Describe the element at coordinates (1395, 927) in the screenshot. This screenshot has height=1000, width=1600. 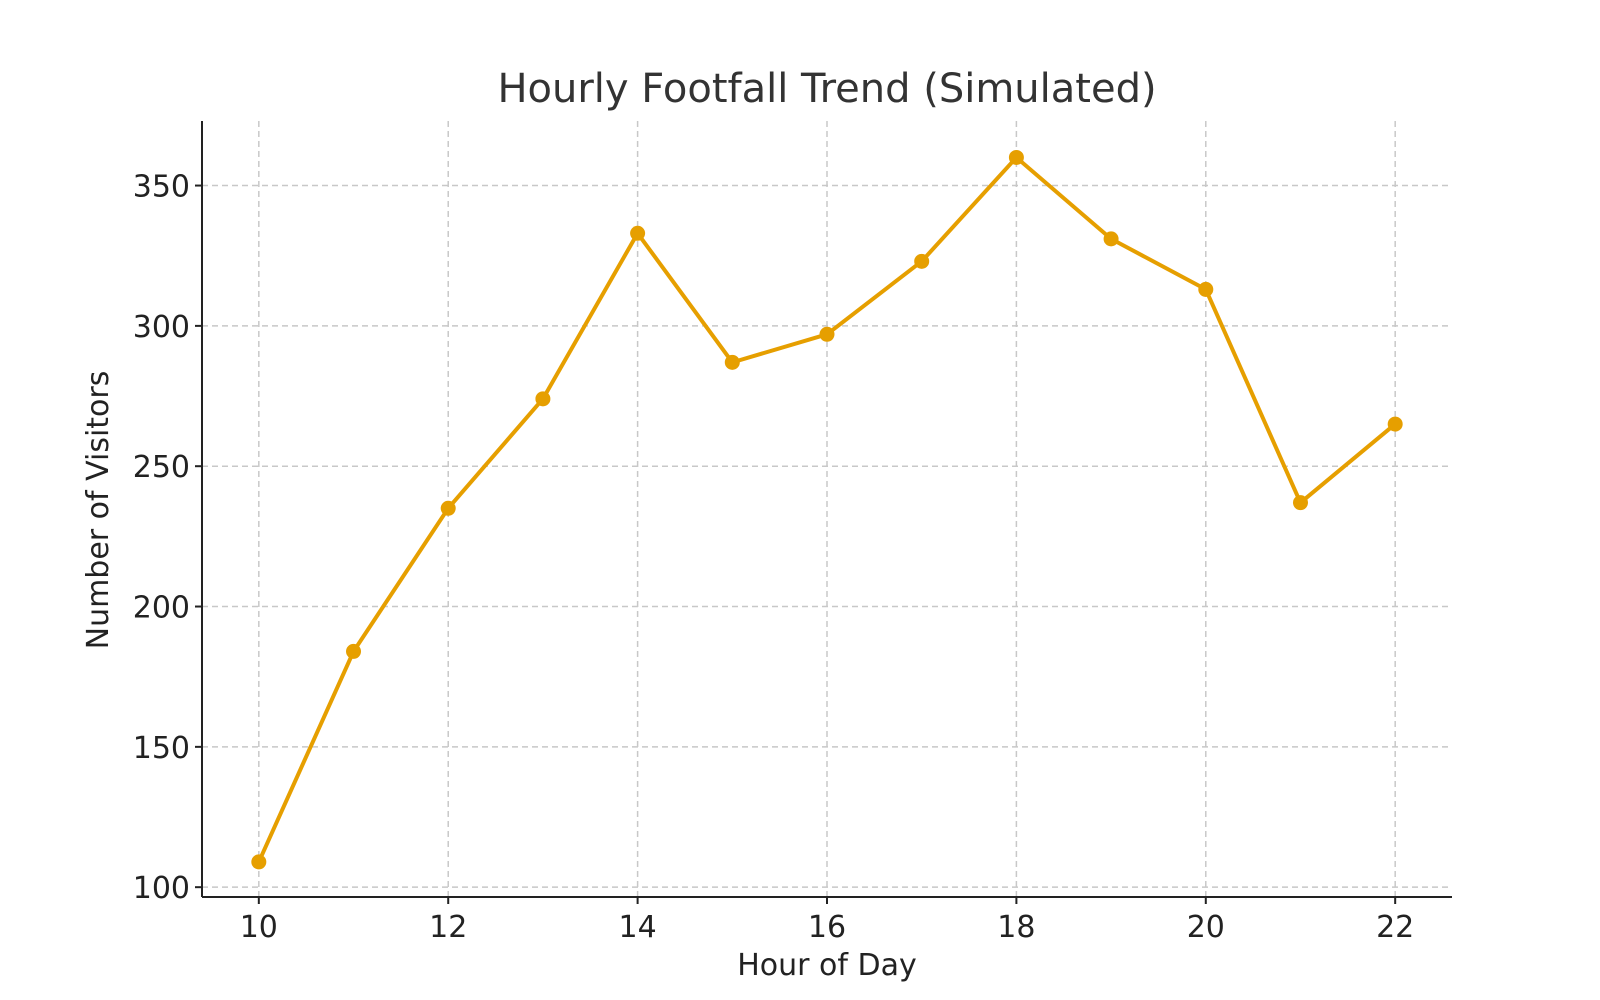
I see `x-tick-label: 22` at that location.